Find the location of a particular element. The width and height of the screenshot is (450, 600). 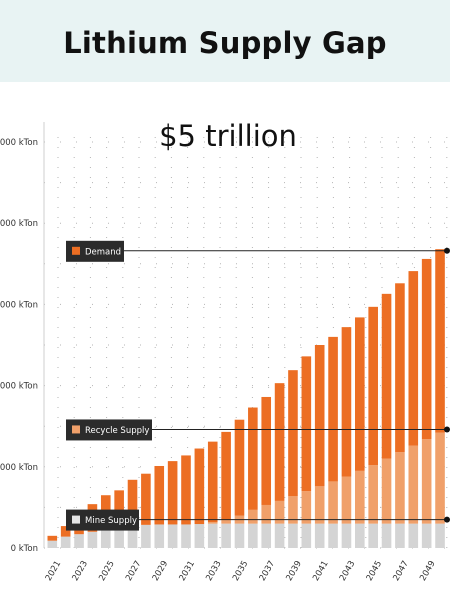

header-banner: Lithium Supply Gap is located at coordinates (225, 41).